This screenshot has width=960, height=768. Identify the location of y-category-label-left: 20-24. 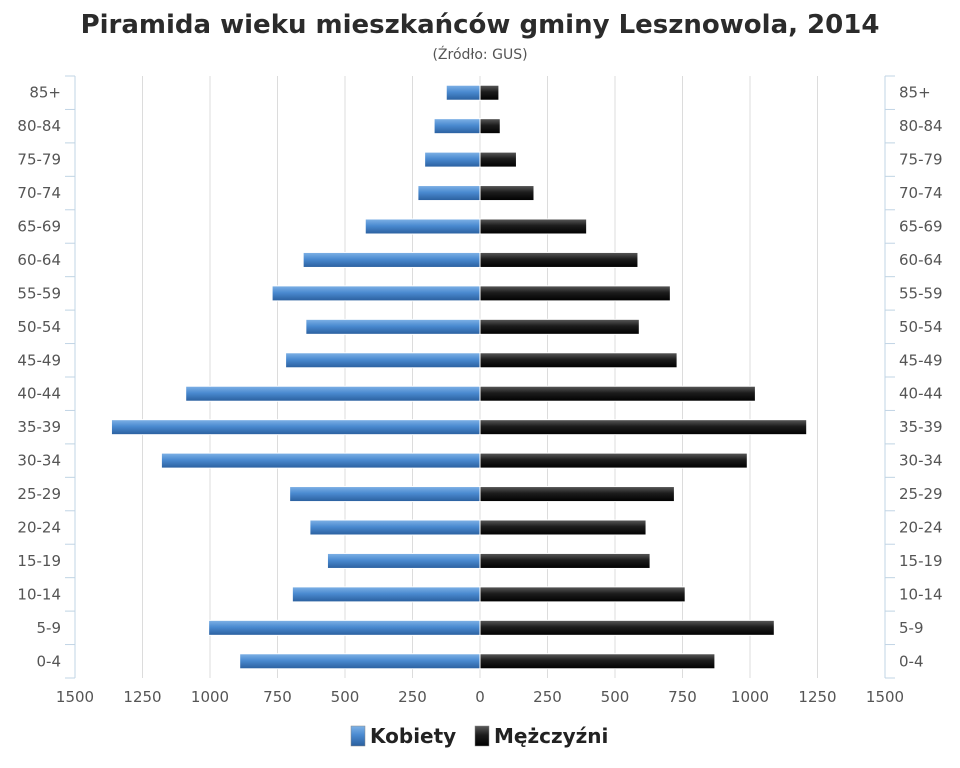
(39, 528).